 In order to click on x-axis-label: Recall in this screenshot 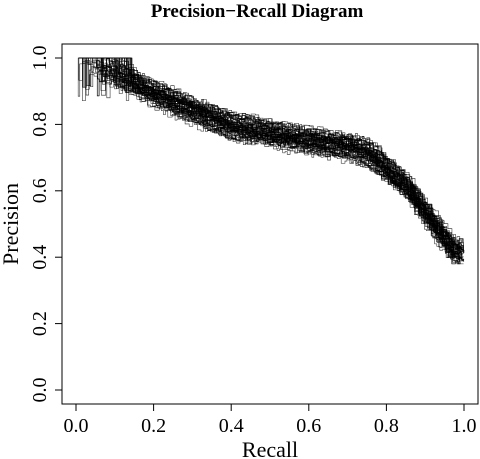, I will do `click(270, 448)`.